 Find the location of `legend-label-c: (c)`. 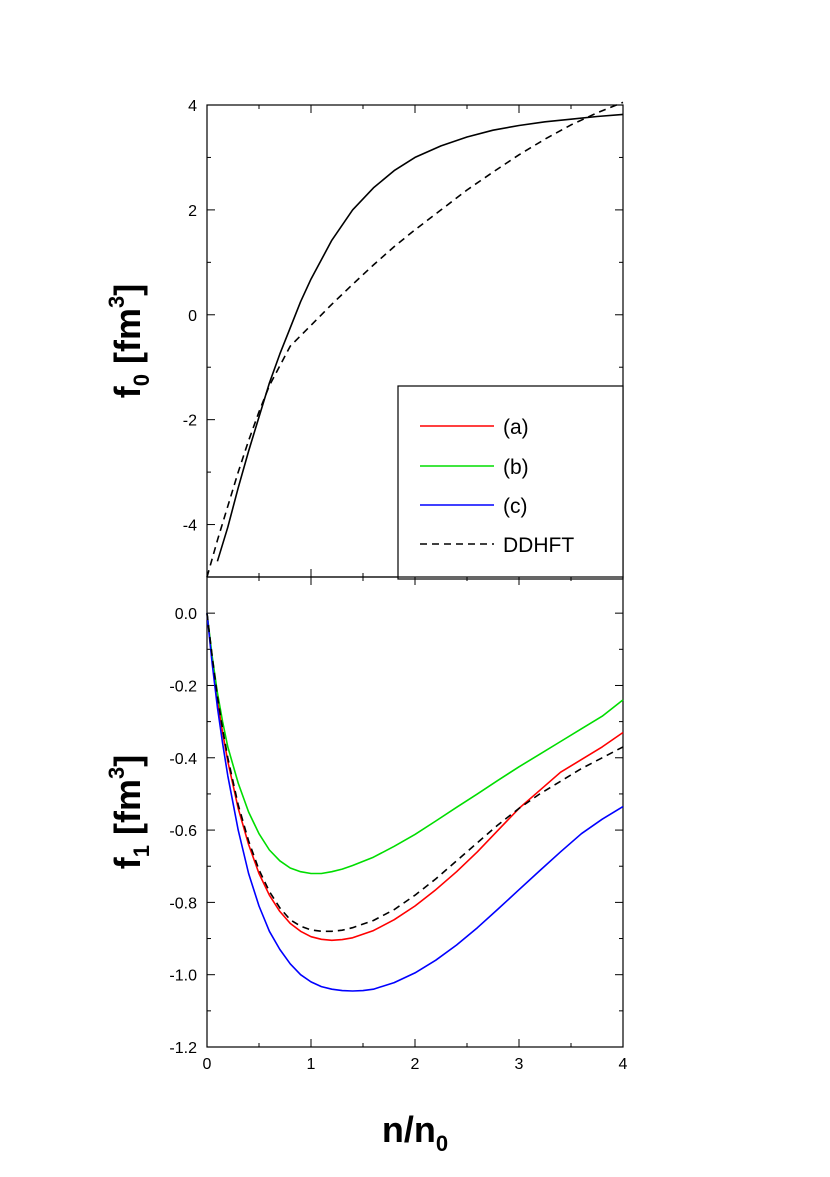

legend-label-c: (c) is located at coordinates (515, 506).